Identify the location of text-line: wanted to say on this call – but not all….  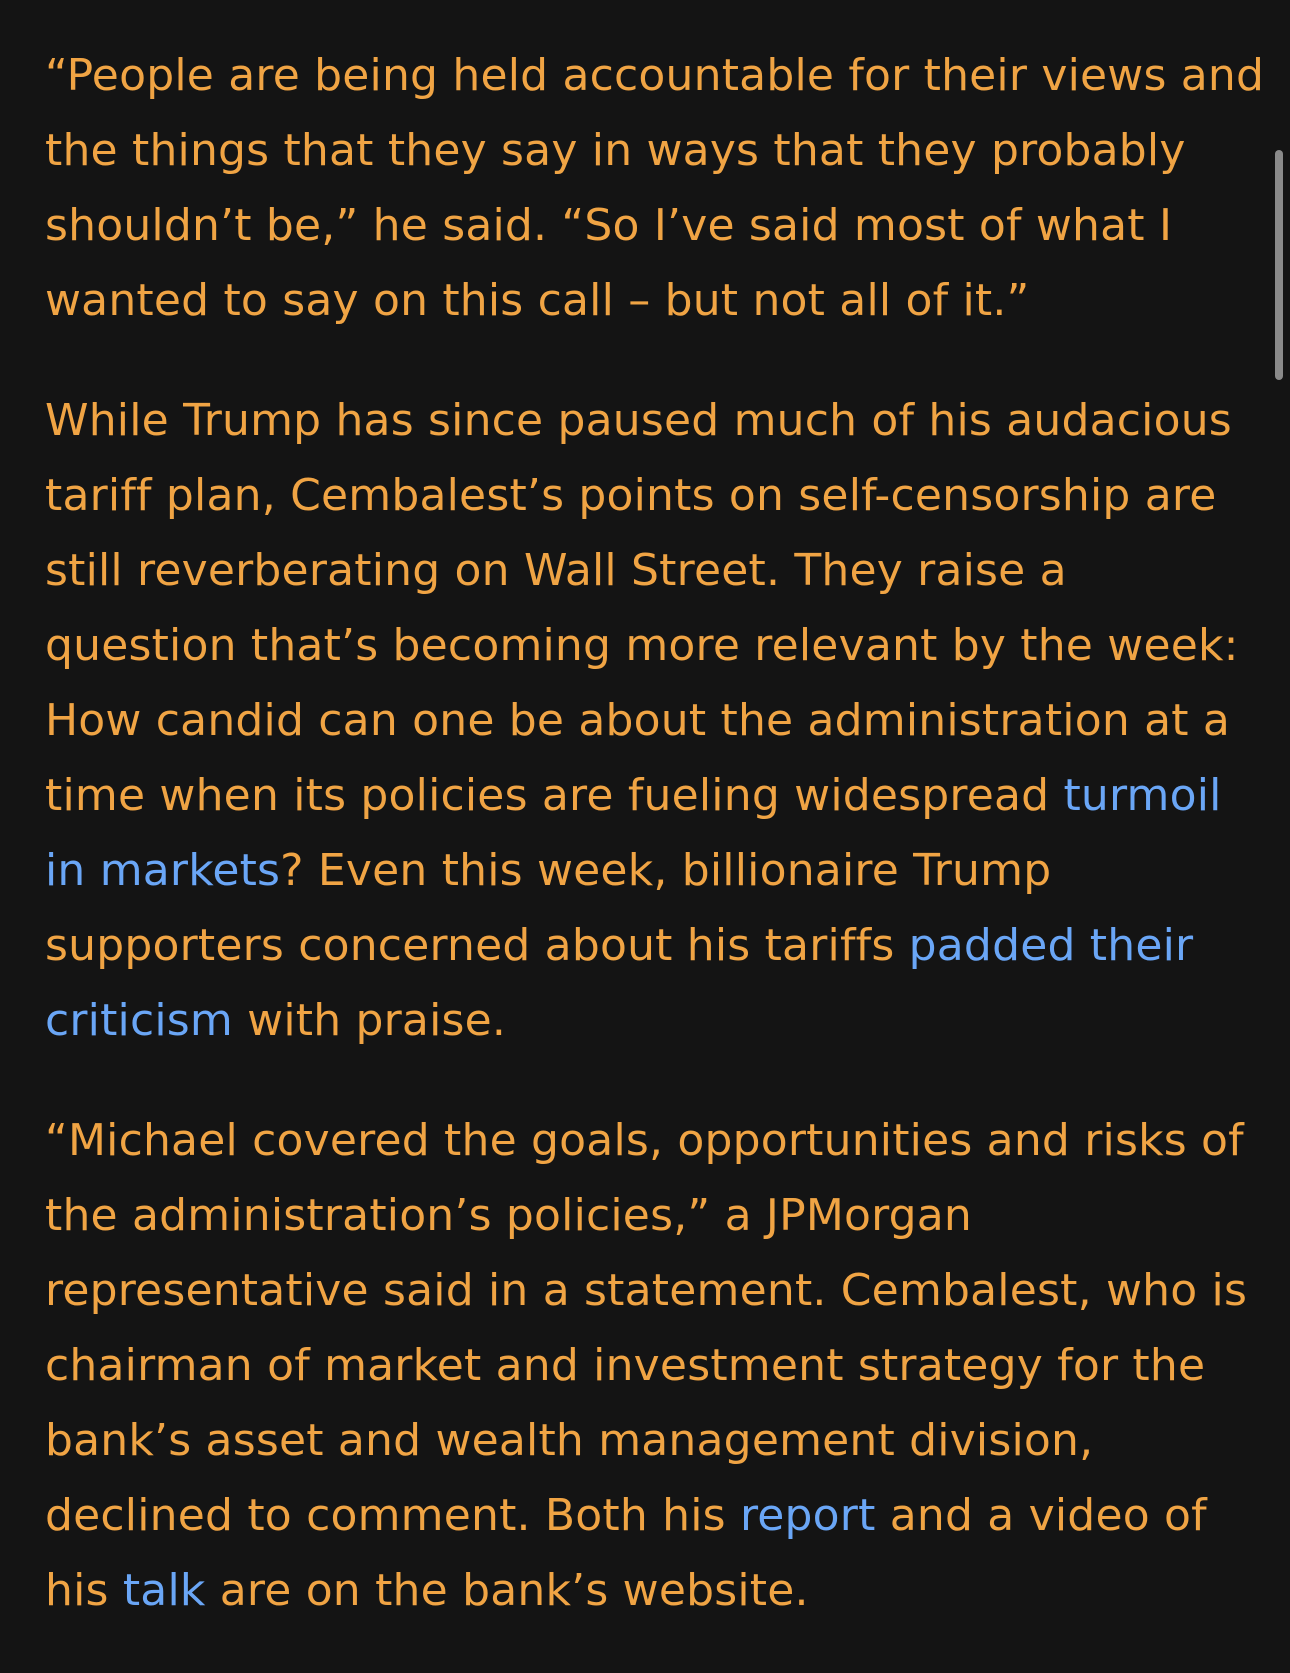
(650, 300).